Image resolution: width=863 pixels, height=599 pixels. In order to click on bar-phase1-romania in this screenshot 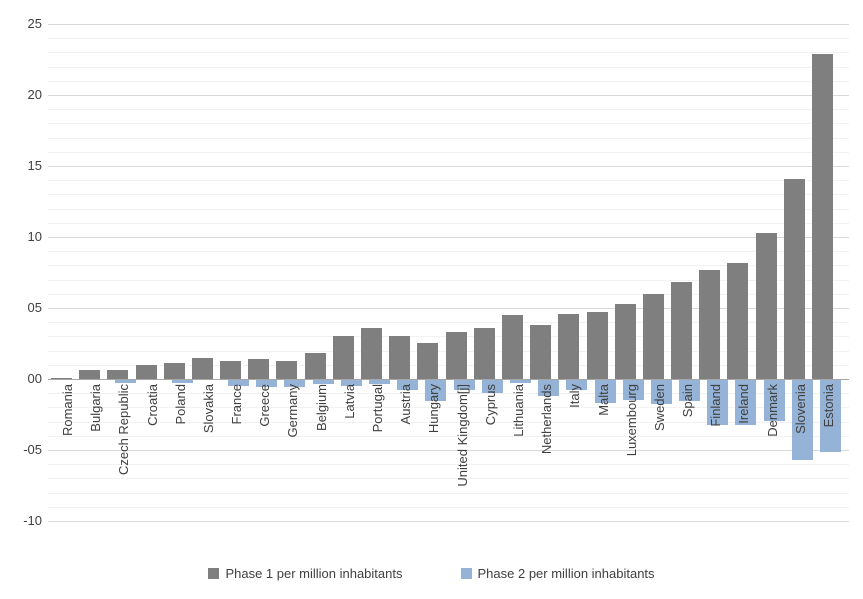, I will do `click(61, 378)`.